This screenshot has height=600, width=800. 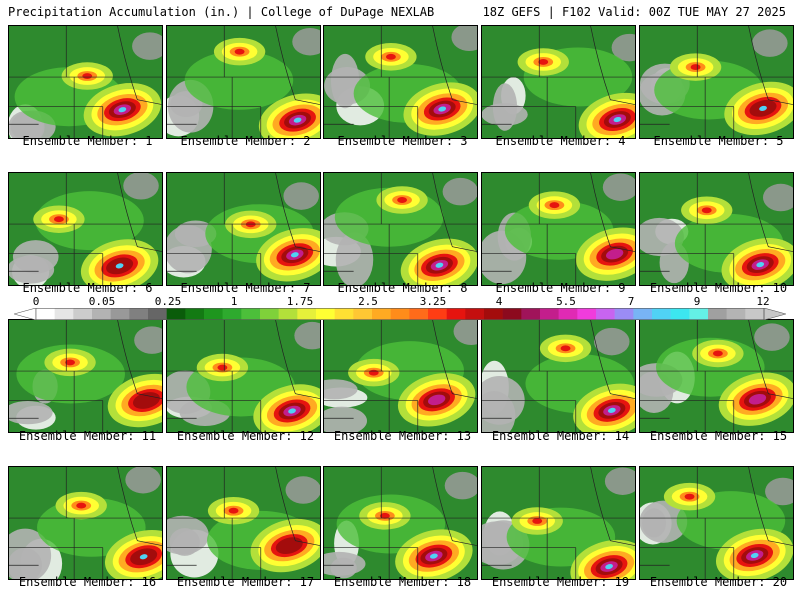 What do you see at coordinates (36, 301) in the screenshot?
I see `colorbar-tick-label: 0` at bounding box center [36, 301].